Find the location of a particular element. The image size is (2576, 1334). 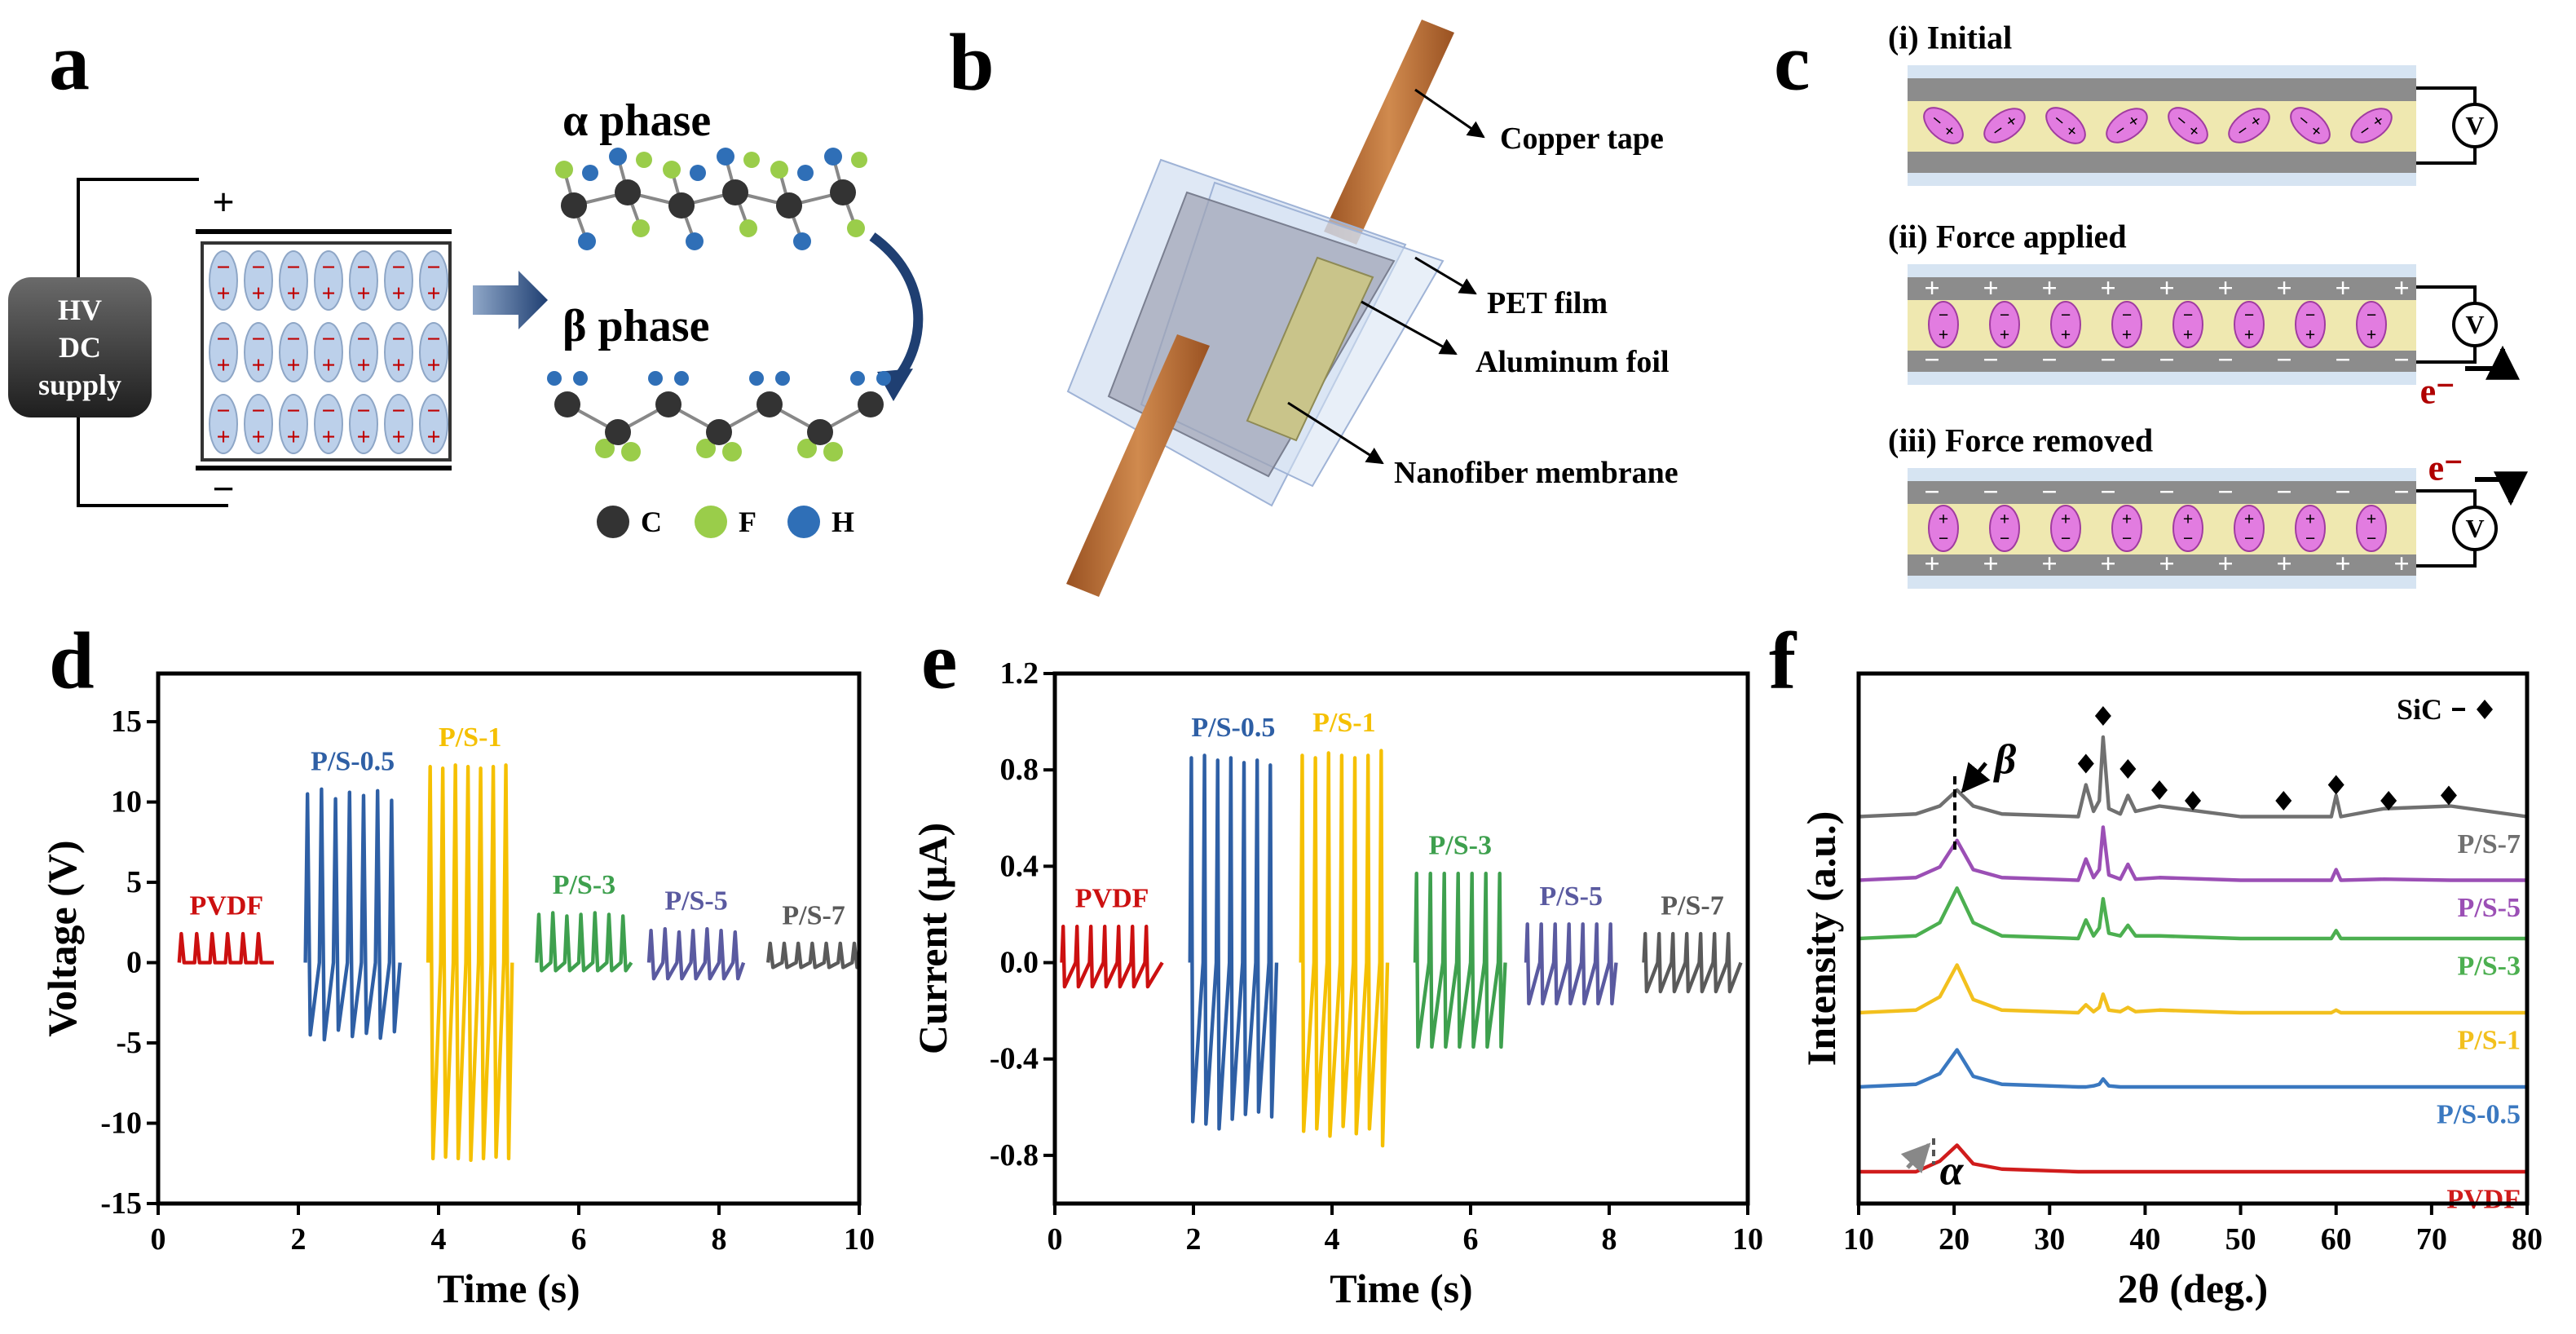

annotation: β is located at coordinates (2005, 760).